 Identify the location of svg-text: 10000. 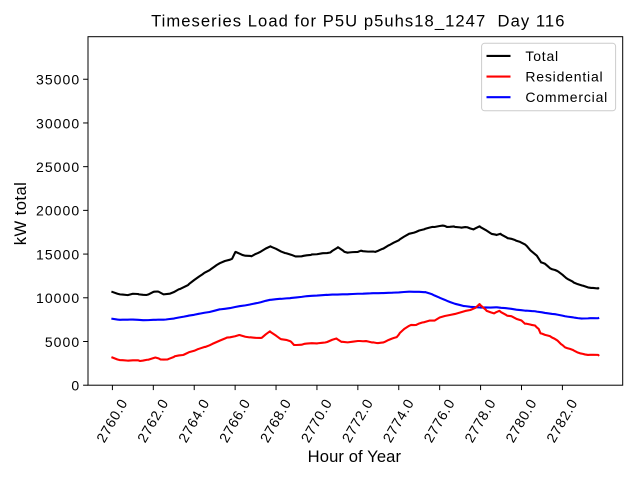
(58, 298).